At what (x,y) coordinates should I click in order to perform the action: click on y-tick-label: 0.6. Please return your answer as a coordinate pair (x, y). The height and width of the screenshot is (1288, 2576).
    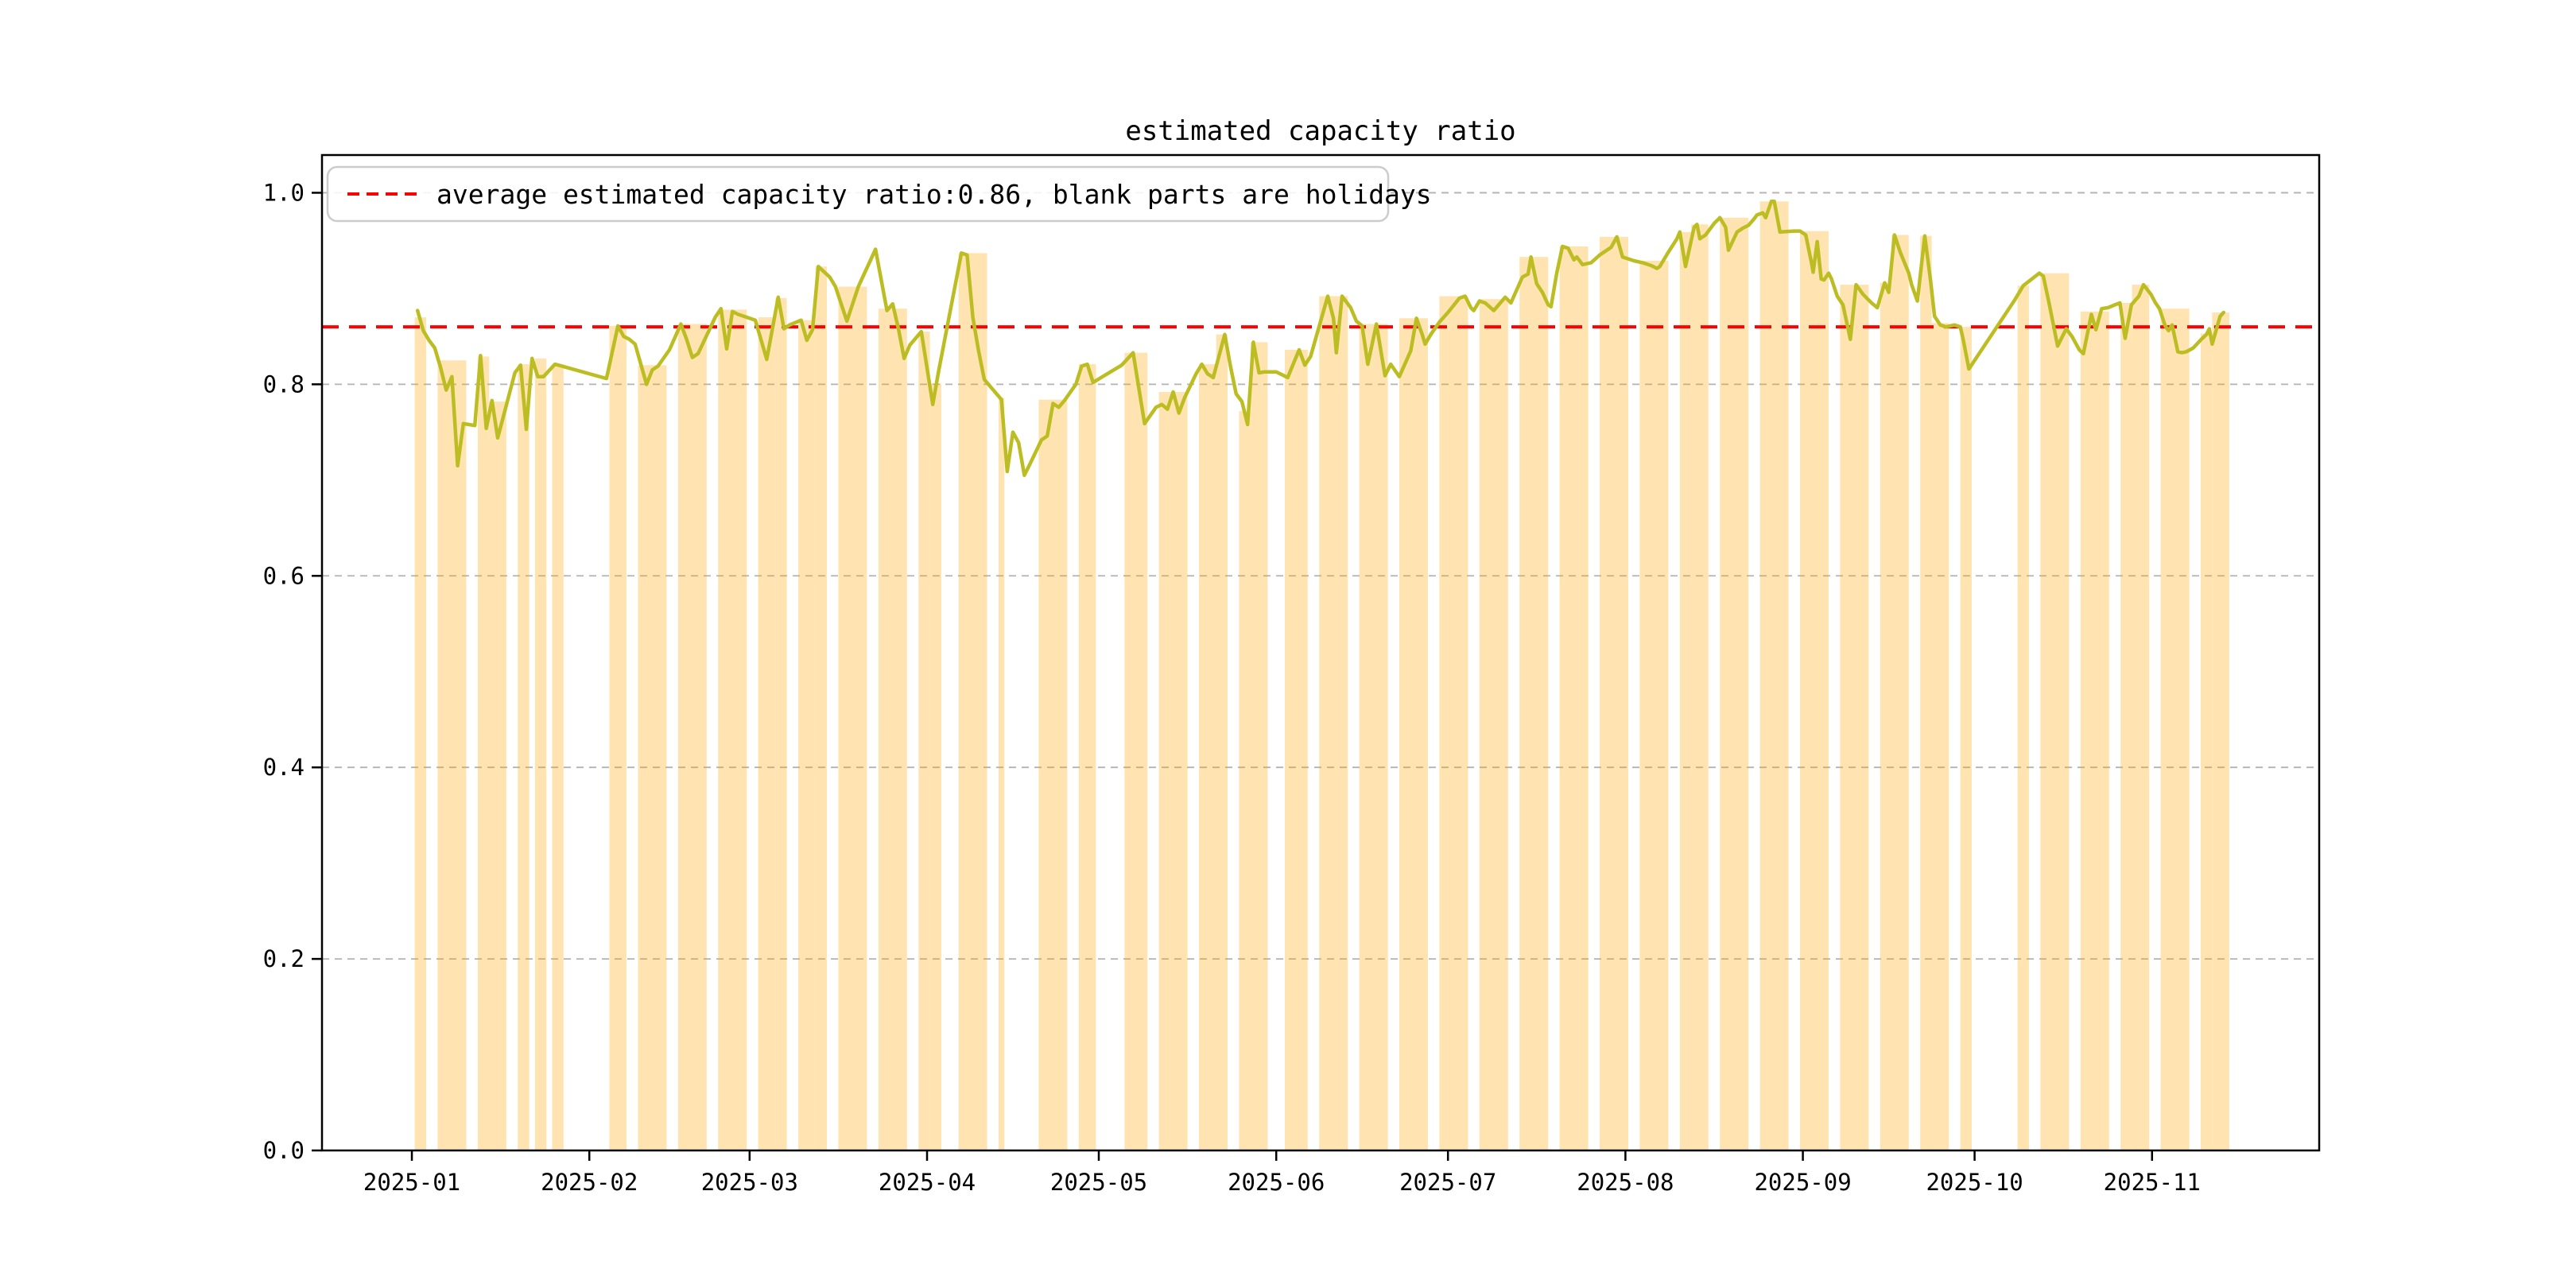
    Looking at the image, I should click on (284, 575).